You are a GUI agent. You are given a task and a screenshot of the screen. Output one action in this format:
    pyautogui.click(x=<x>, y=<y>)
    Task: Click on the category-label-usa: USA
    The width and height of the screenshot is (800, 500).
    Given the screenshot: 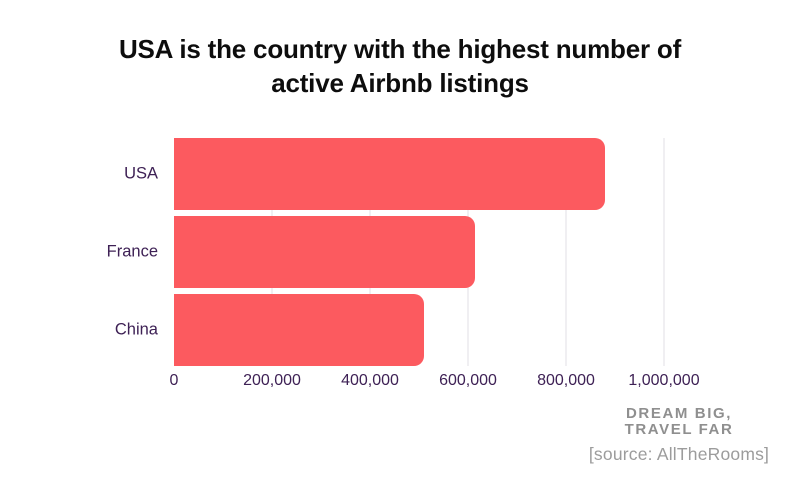 What is the action you would take?
    pyautogui.click(x=141, y=173)
    